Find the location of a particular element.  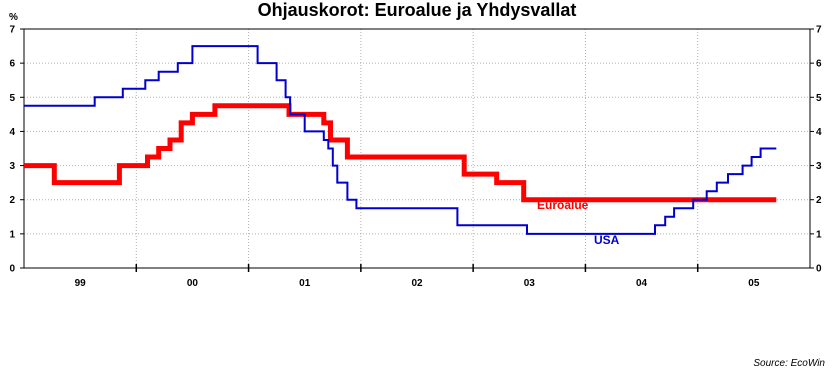

y-tick-label-left: 3 is located at coordinates (12, 166).